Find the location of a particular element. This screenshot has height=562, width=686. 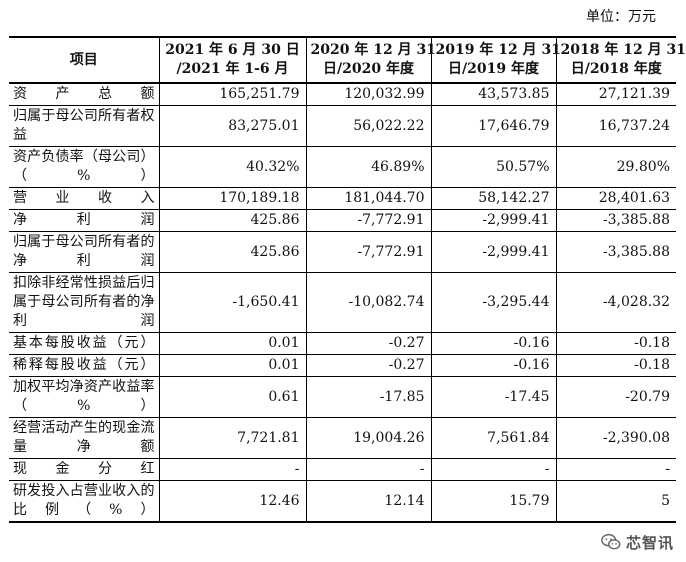

cell-value: 58,142.27 is located at coordinates (493, 198).